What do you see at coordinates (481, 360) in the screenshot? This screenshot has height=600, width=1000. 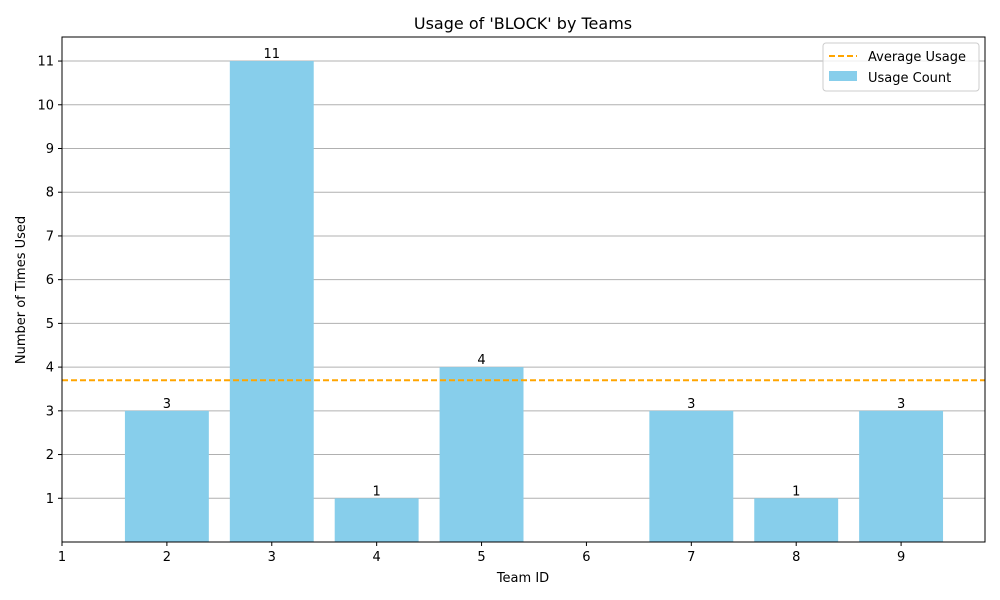 I see `bar-value-label: 4` at bounding box center [481, 360].